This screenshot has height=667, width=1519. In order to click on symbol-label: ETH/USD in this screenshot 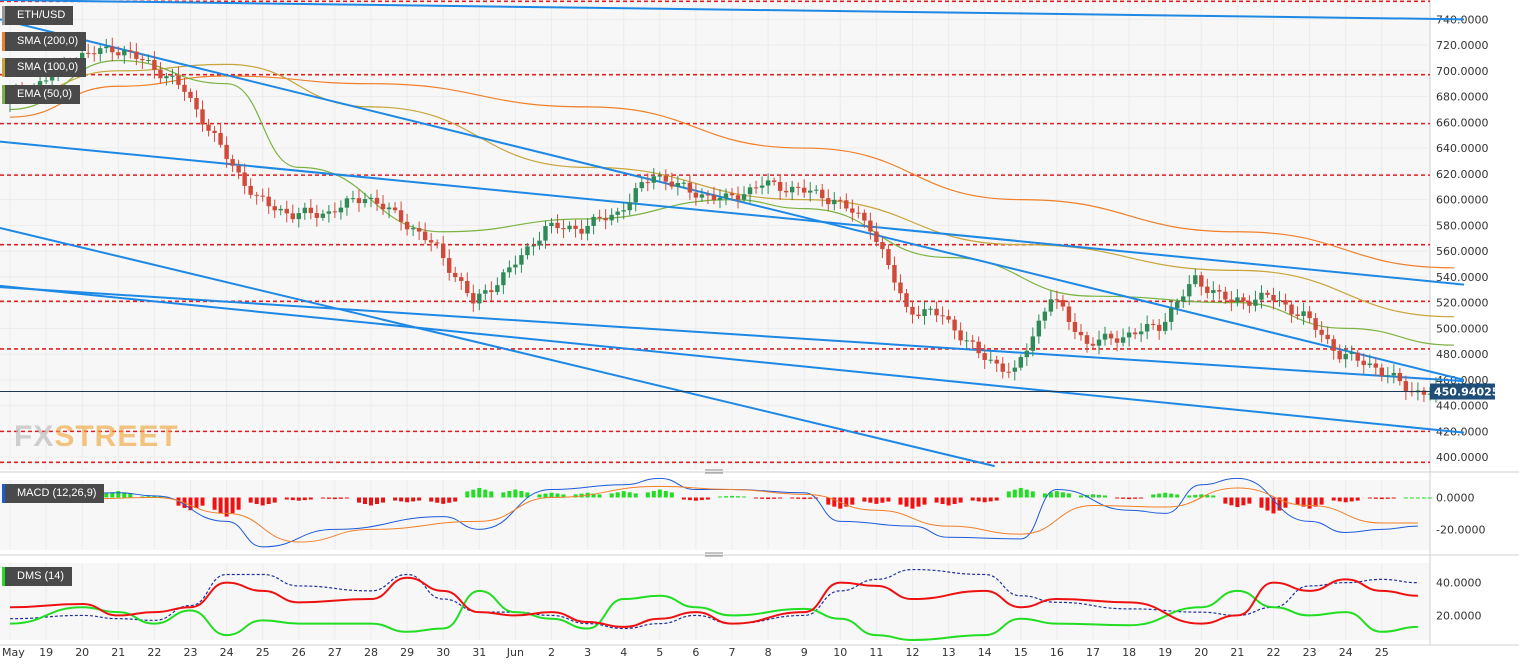, I will do `click(38, 15)`.